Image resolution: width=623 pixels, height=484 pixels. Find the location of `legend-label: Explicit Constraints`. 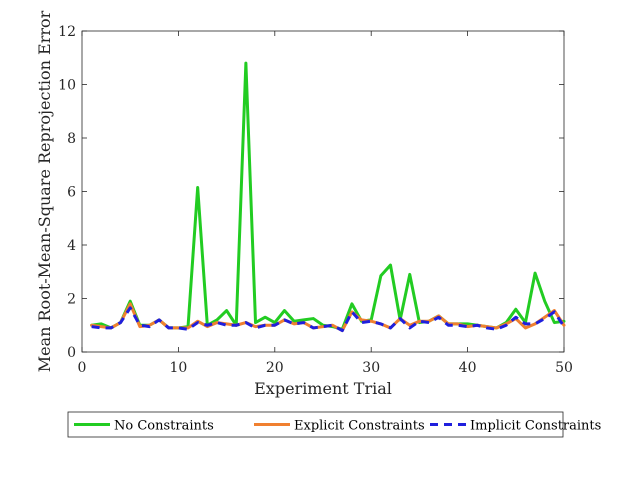

legend-label: Explicit Constraints is located at coordinates (359, 426).